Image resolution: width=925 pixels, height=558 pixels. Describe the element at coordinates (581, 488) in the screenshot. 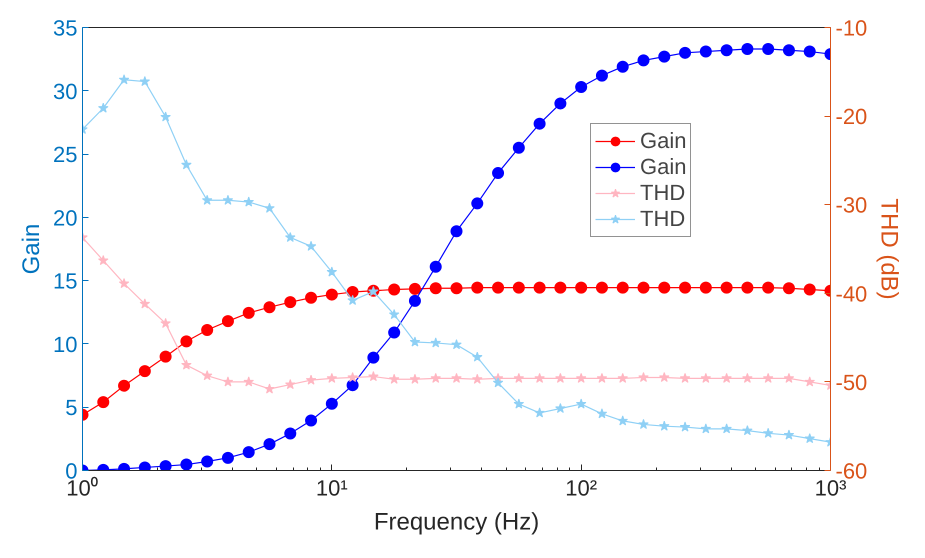

I see `x-tick-label: 10²` at that location.